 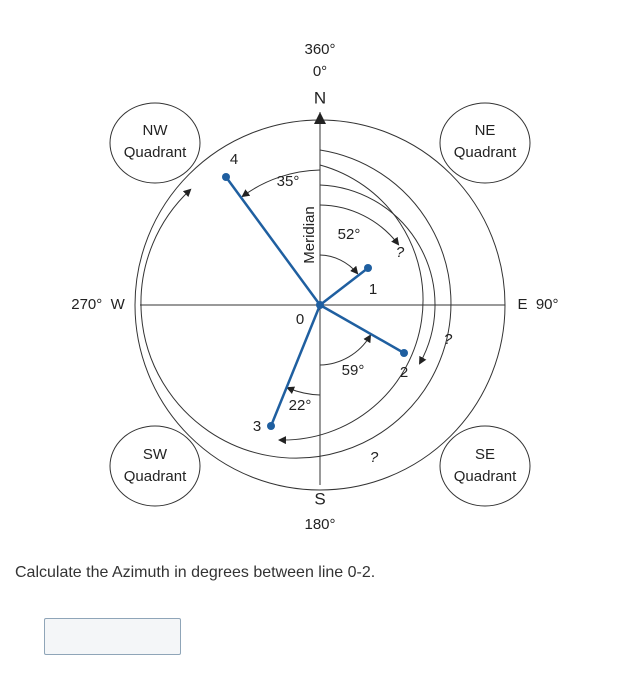 What do you see at coordinates (309, 235) in the screenshot?
I see `label: Meridian` at bounding box center [309, 235].